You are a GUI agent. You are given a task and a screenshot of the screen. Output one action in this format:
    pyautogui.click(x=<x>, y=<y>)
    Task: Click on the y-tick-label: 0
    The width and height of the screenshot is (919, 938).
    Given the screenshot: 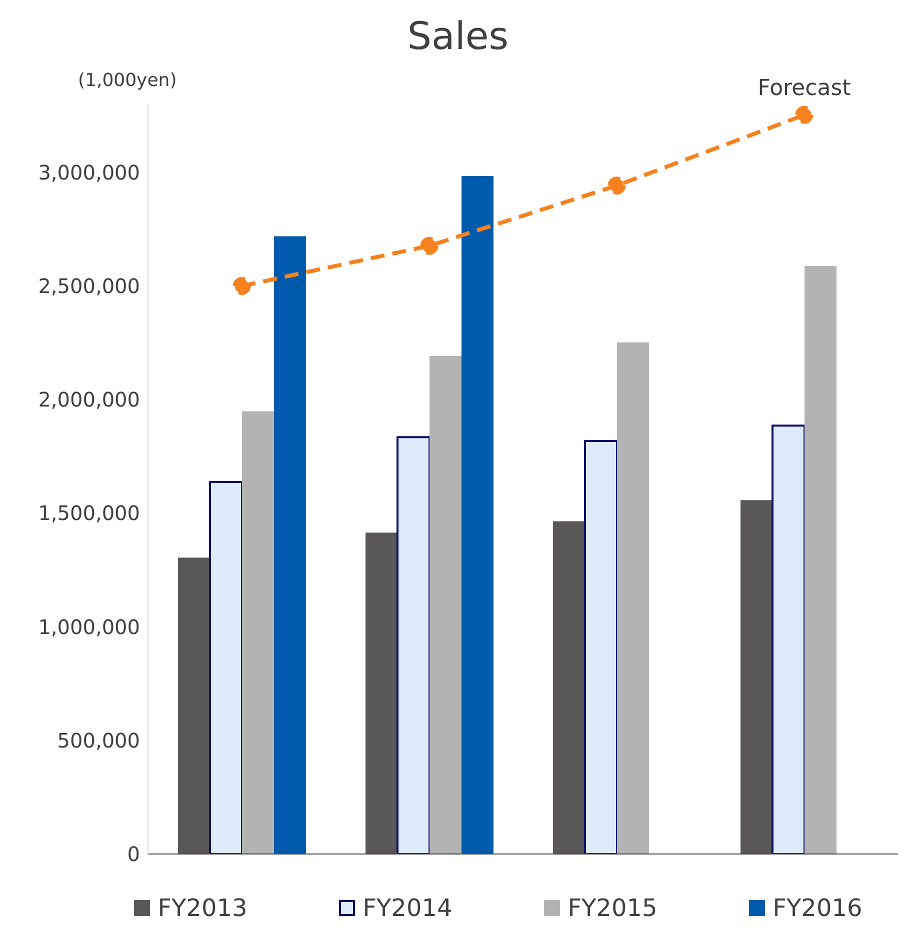 What is the action you would take?
    pyautogui.click(x=133, y=854)
    